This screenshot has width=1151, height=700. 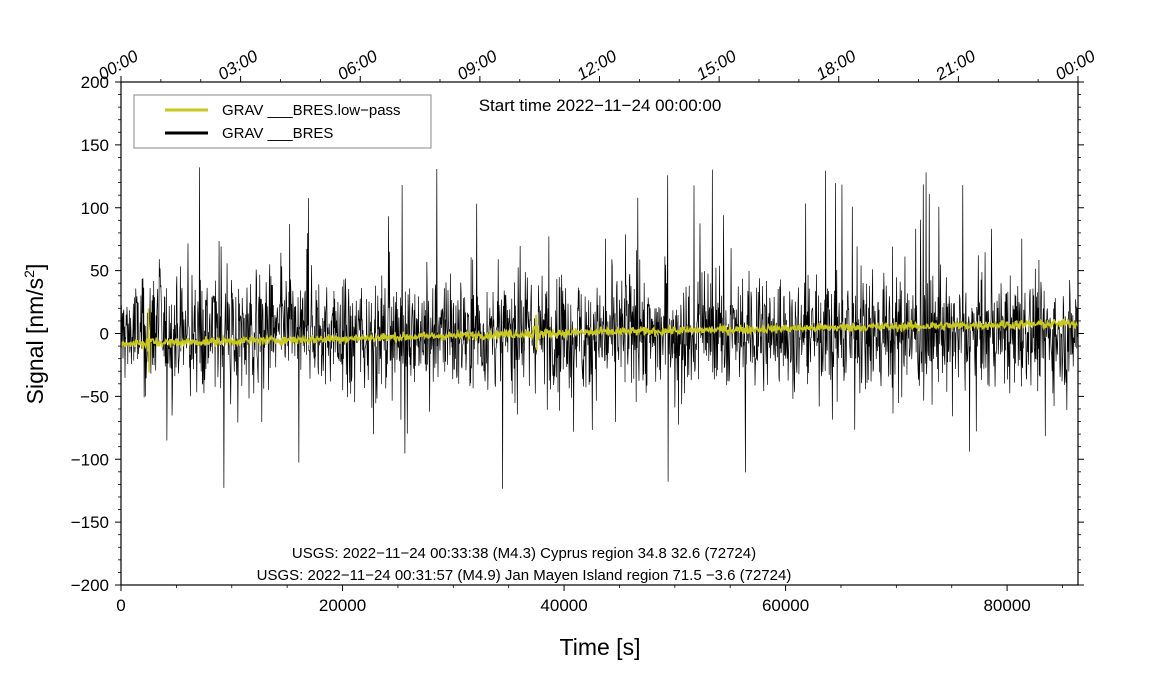 What do you see at coordinates (785, 605) in the screenshot?
I see `x-tick-label: 60000` at bounding box center [785, 605].